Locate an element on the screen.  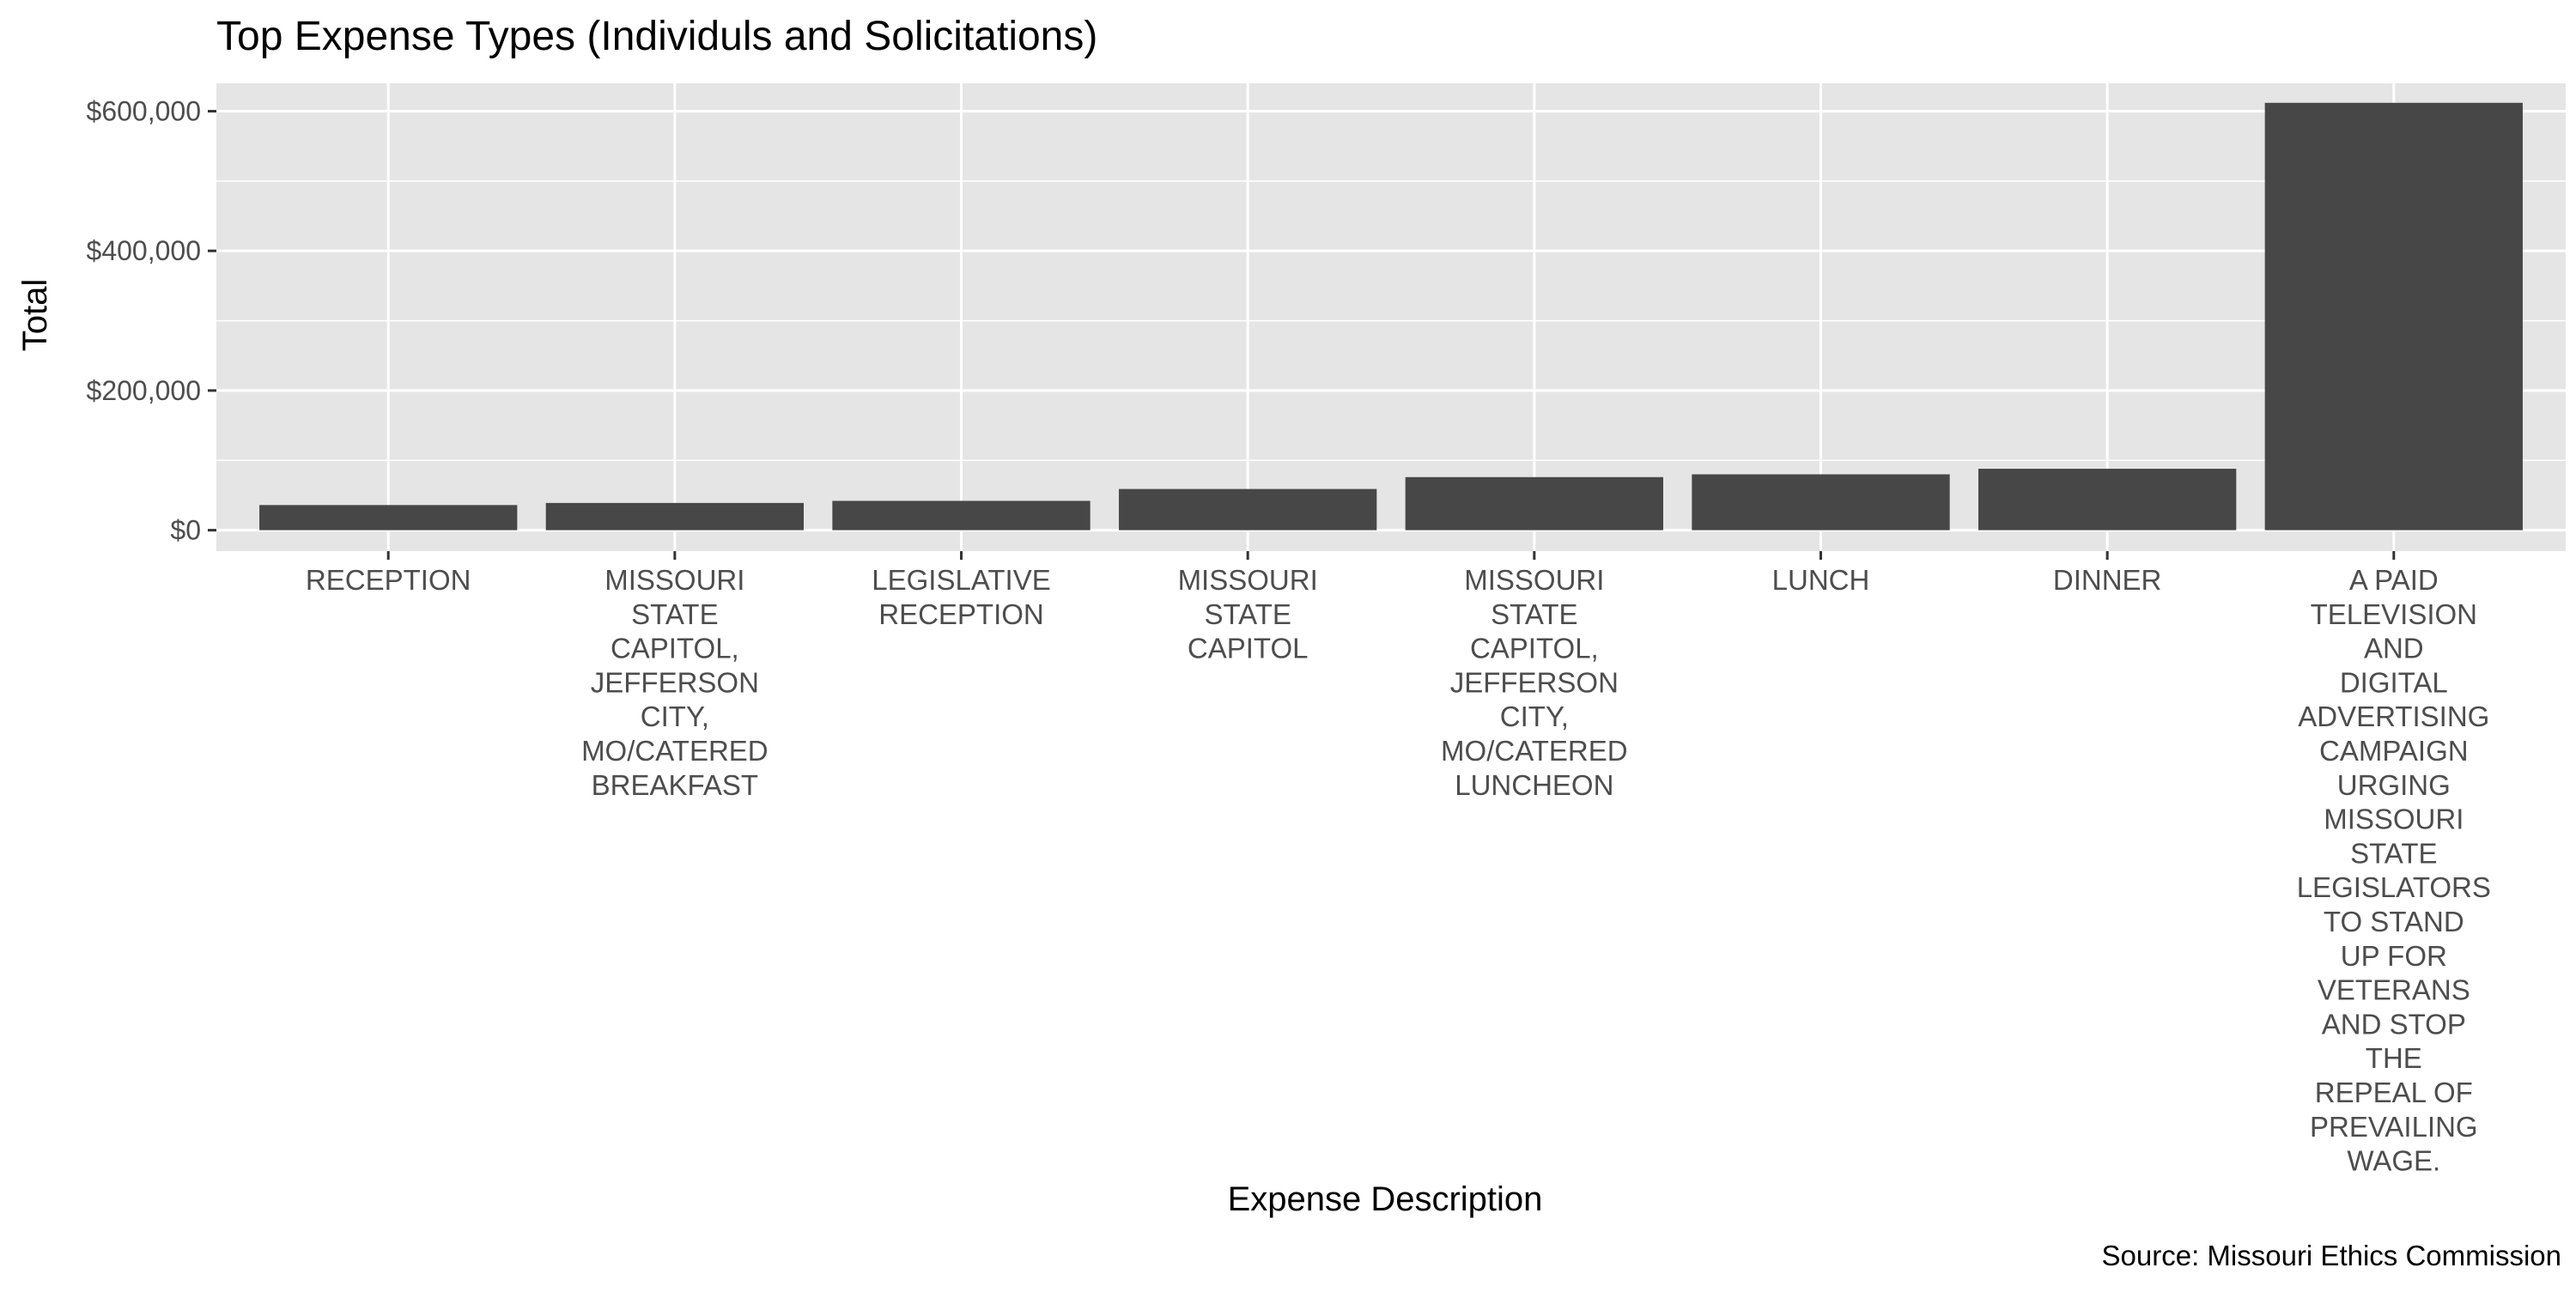
x-tick-label: LUNCH is located at coordinates (1821, 580).